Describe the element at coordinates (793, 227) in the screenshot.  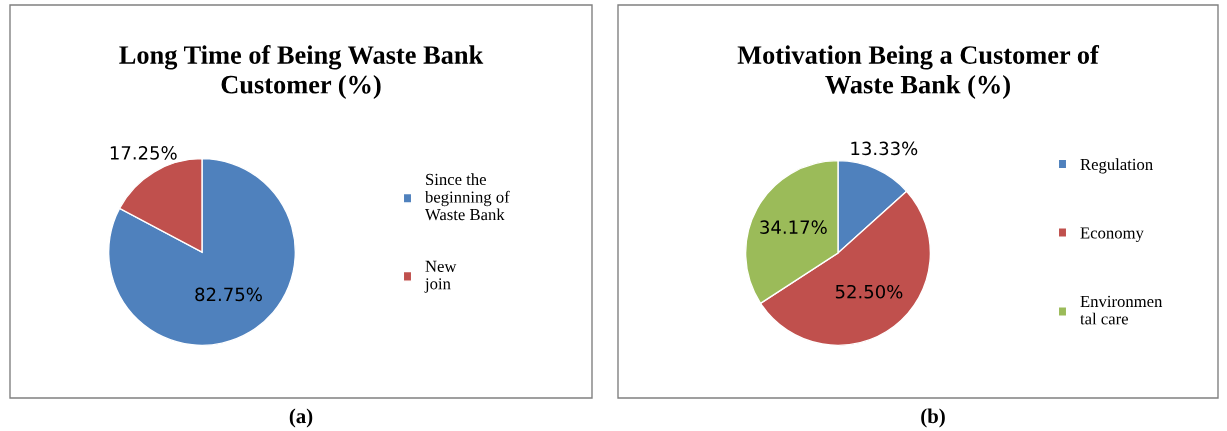
I see `data-label: 34.17%` at that location.